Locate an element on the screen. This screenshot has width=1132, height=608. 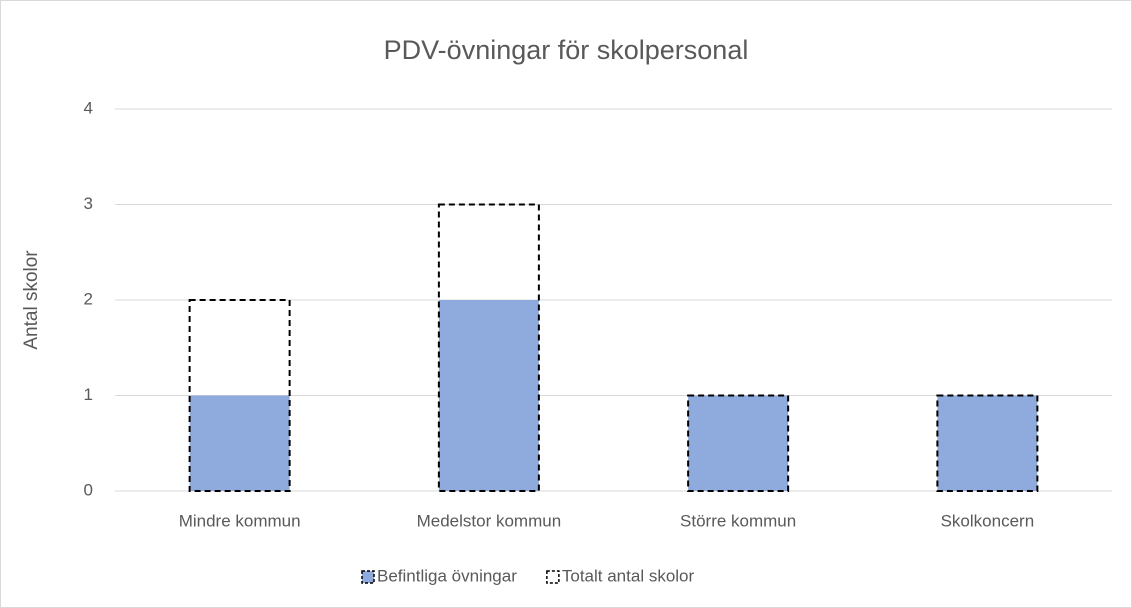
y-tick-label: 3 is located at coordinates (88, 203).